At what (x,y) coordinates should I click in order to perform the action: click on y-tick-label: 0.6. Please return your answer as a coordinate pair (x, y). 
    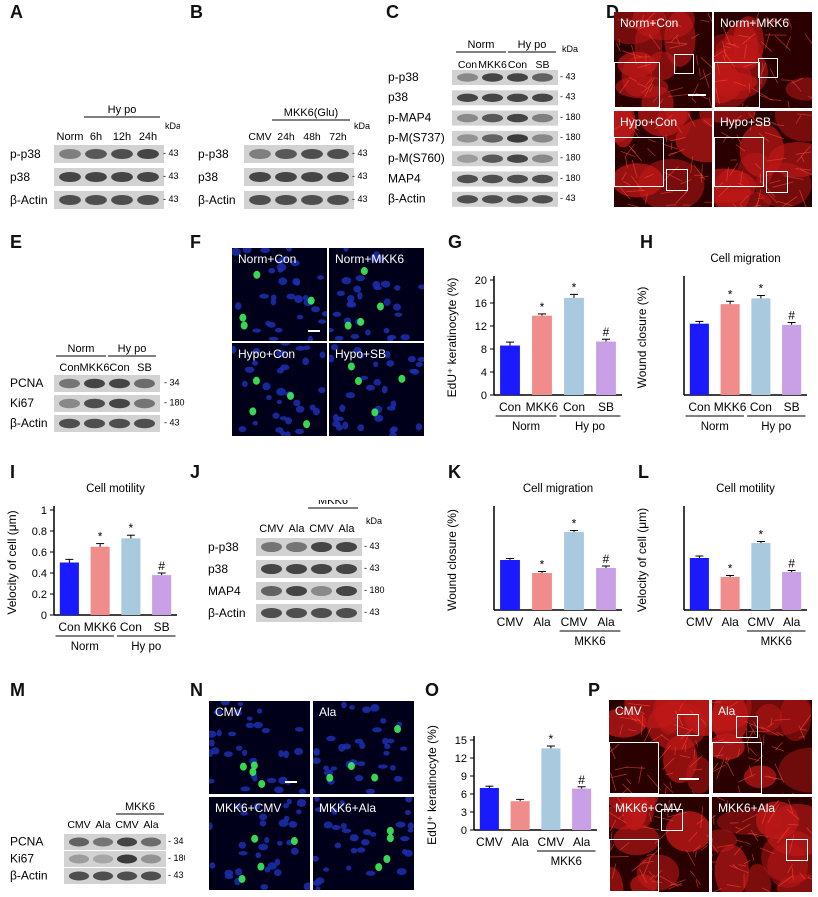
    Looking at the image, I should click on (39, 553).